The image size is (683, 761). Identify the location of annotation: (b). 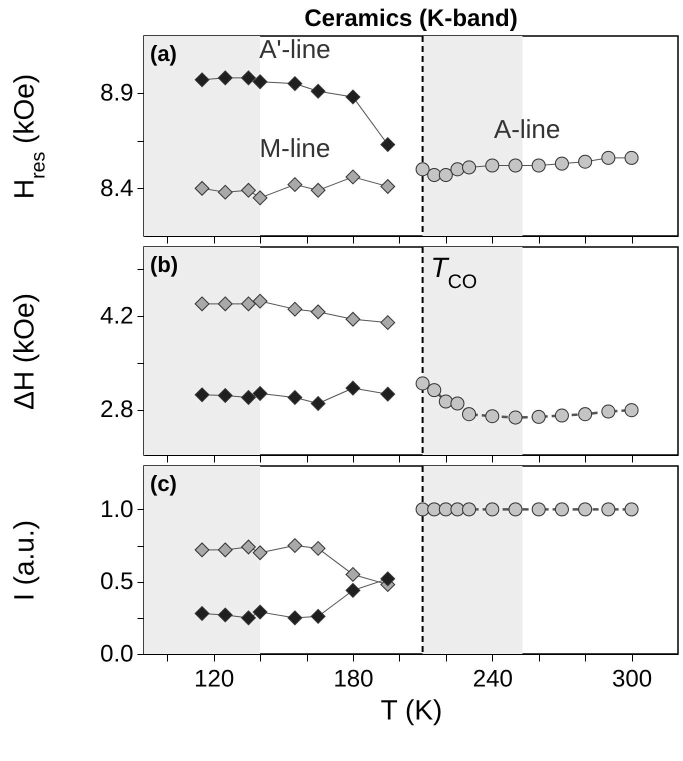
(164, 264).